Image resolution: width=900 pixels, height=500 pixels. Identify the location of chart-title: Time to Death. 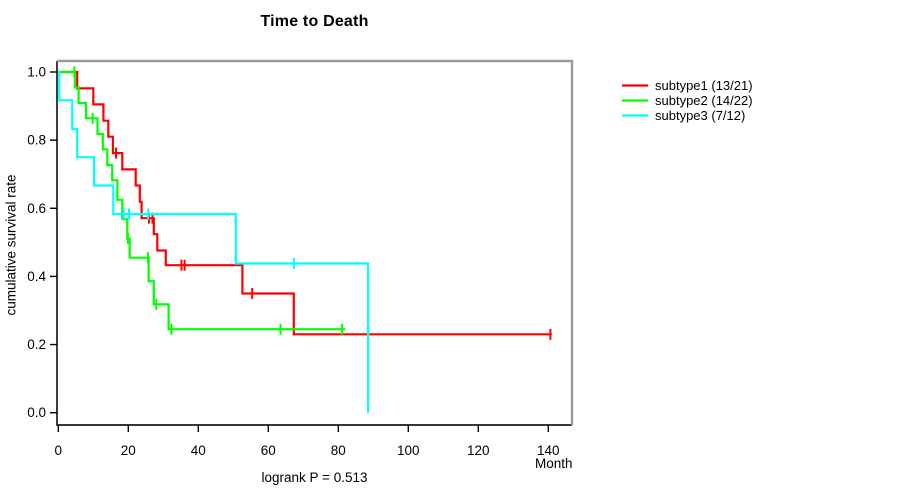
(314, 21).